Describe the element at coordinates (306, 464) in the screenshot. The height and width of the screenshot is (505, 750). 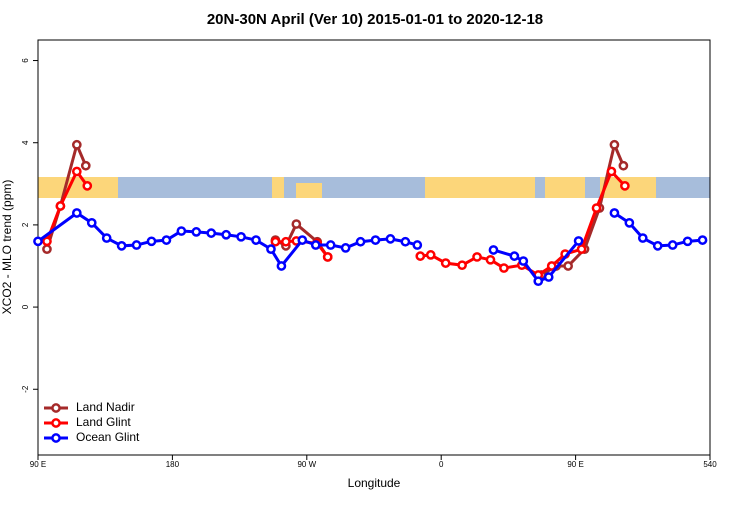
I see `x-tick-label: 90 W` at that location.